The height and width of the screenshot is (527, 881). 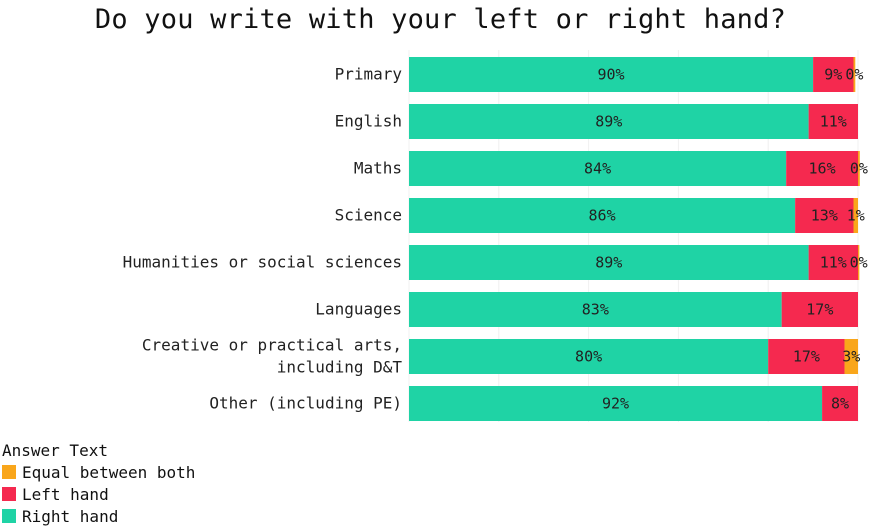 What do you see at coordinates (70, 516) in the screenshot?
I see `legend-label: Right hand` at bounding box center [70, 516].